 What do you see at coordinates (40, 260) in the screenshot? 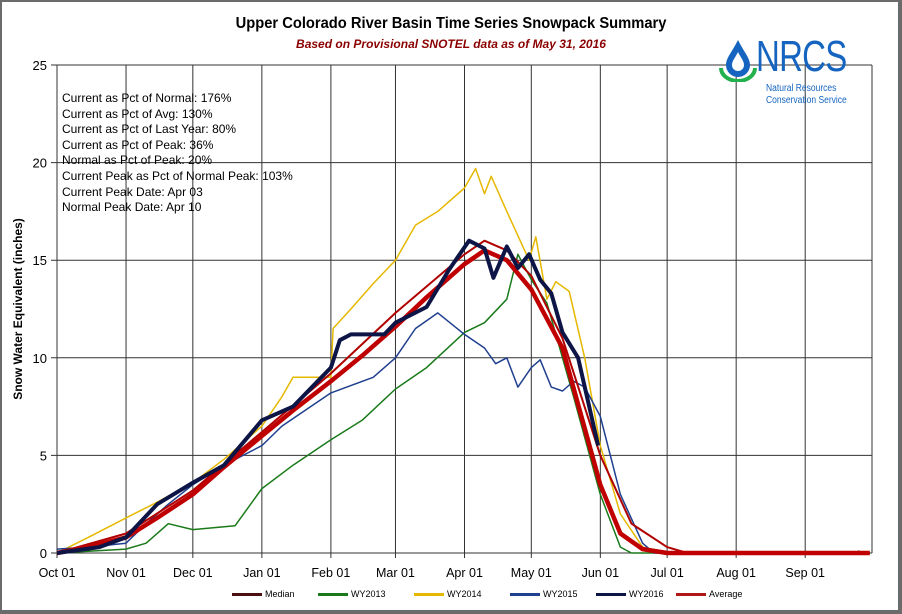
I see `y-tick-label: 15` at bounding box center [40, 260].